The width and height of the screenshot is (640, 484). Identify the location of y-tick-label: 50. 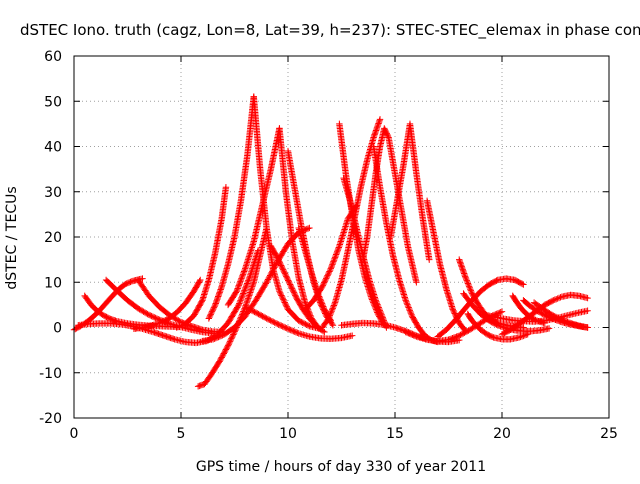
(53, 102).